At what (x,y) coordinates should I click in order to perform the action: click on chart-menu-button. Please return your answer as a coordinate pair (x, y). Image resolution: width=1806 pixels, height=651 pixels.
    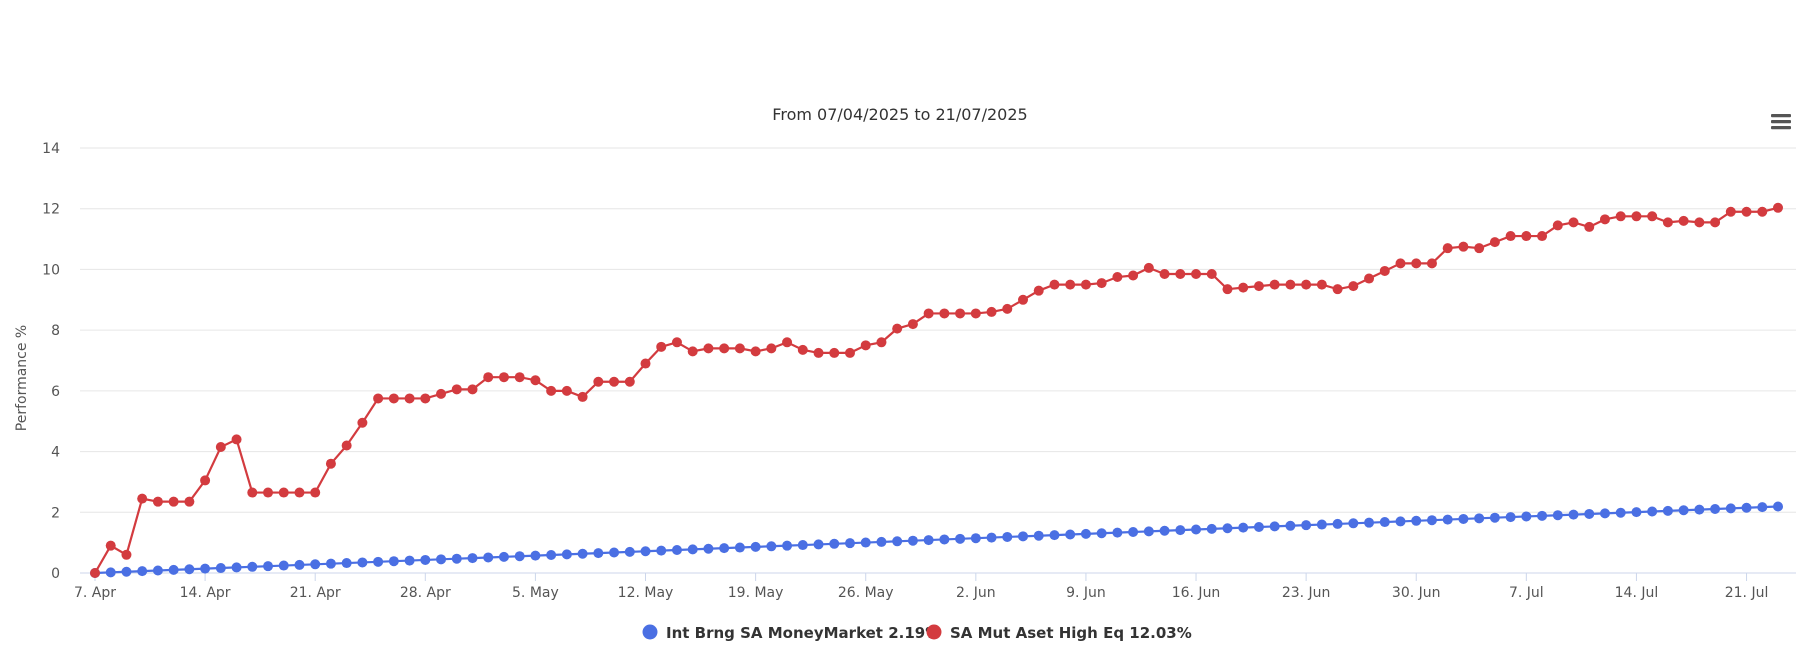
    Looking at the image, I should click on (1781, 121).